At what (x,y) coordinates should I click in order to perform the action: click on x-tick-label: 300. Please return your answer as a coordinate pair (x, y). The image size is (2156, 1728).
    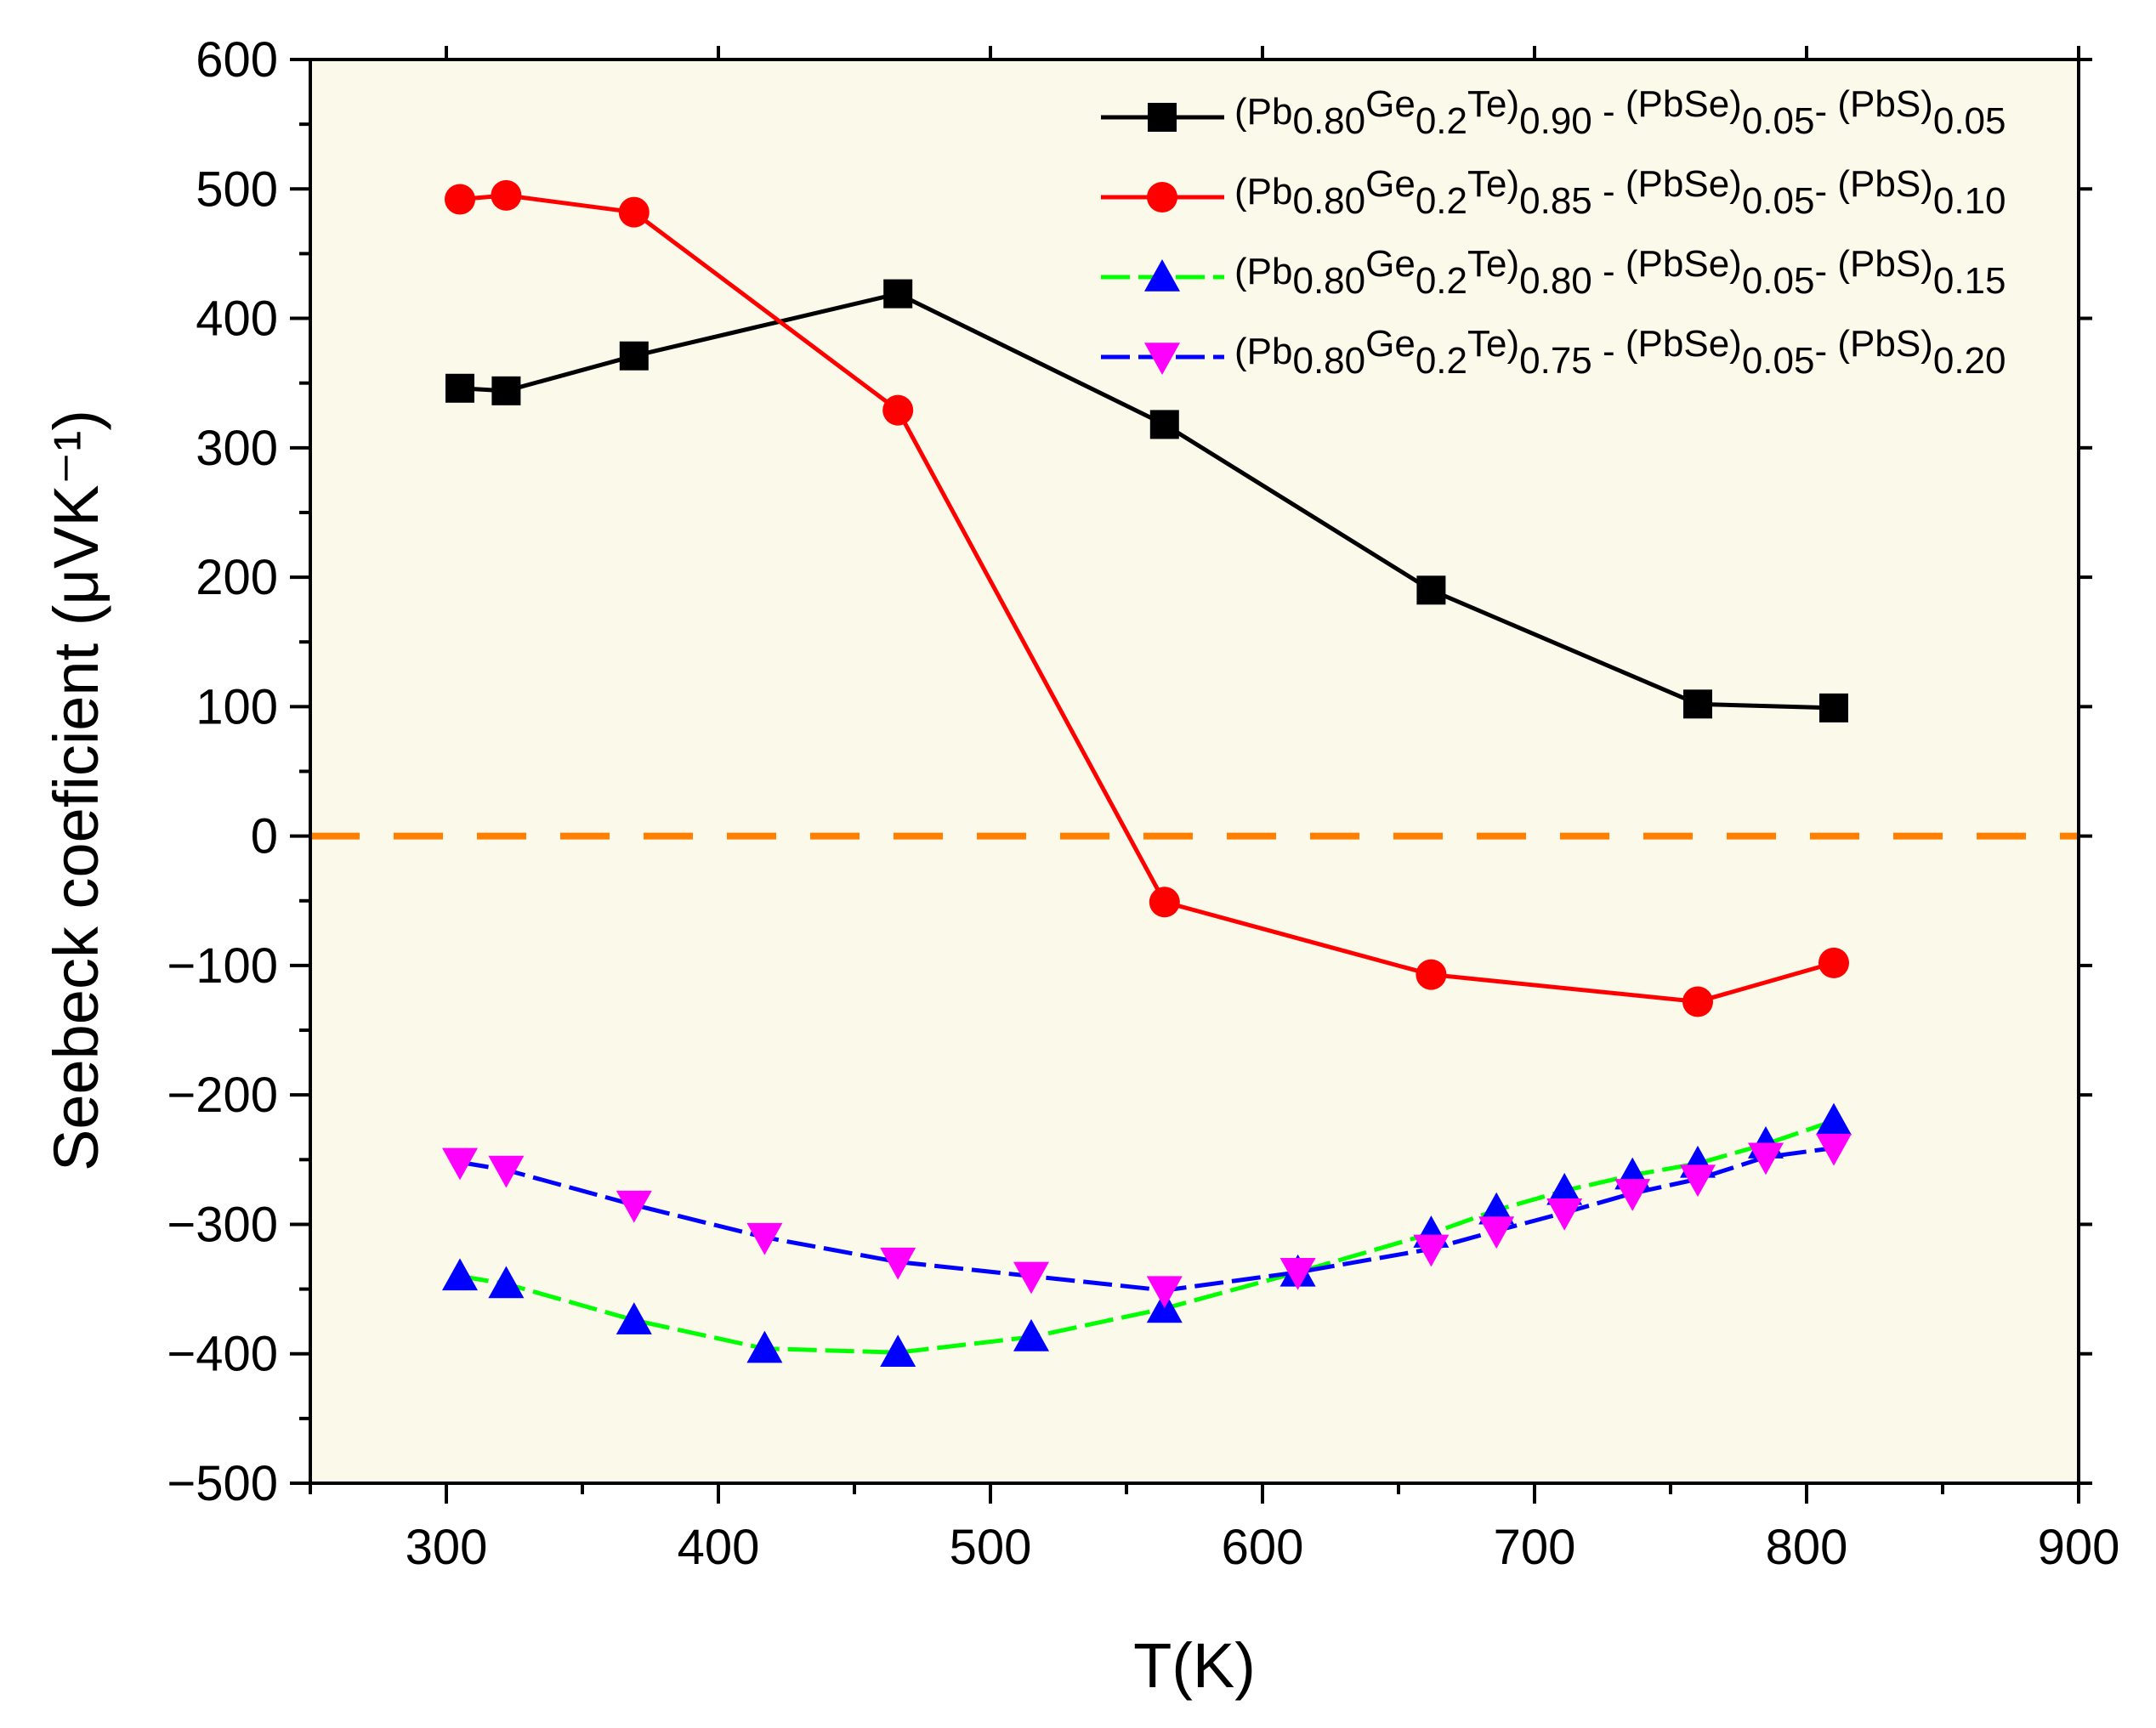
    Looking at the image, I should click on (447, 1547).